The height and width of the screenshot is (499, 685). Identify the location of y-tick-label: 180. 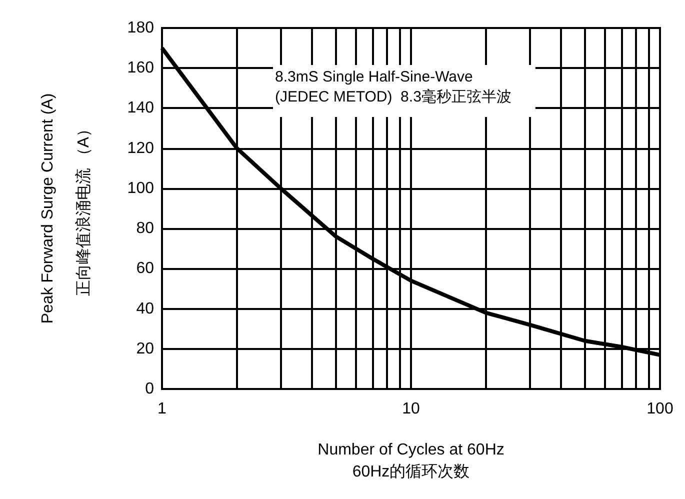
(140, 28).